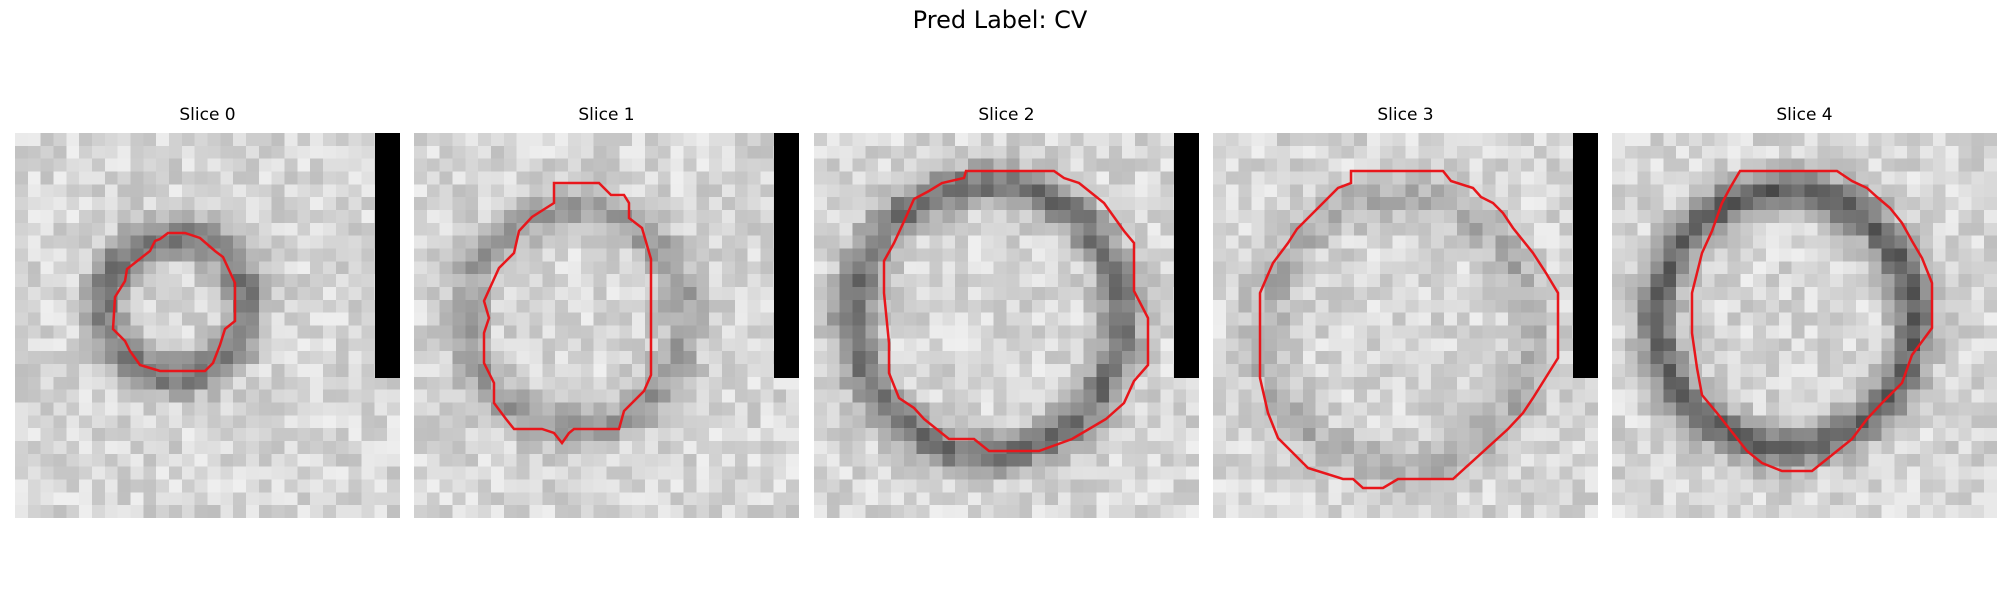 The image size is (2000, 600). What do you see at coordinates (1804, 115) in the screenshot?
I see `slice-title: Slice 4` at bounding box center [1804, 115].